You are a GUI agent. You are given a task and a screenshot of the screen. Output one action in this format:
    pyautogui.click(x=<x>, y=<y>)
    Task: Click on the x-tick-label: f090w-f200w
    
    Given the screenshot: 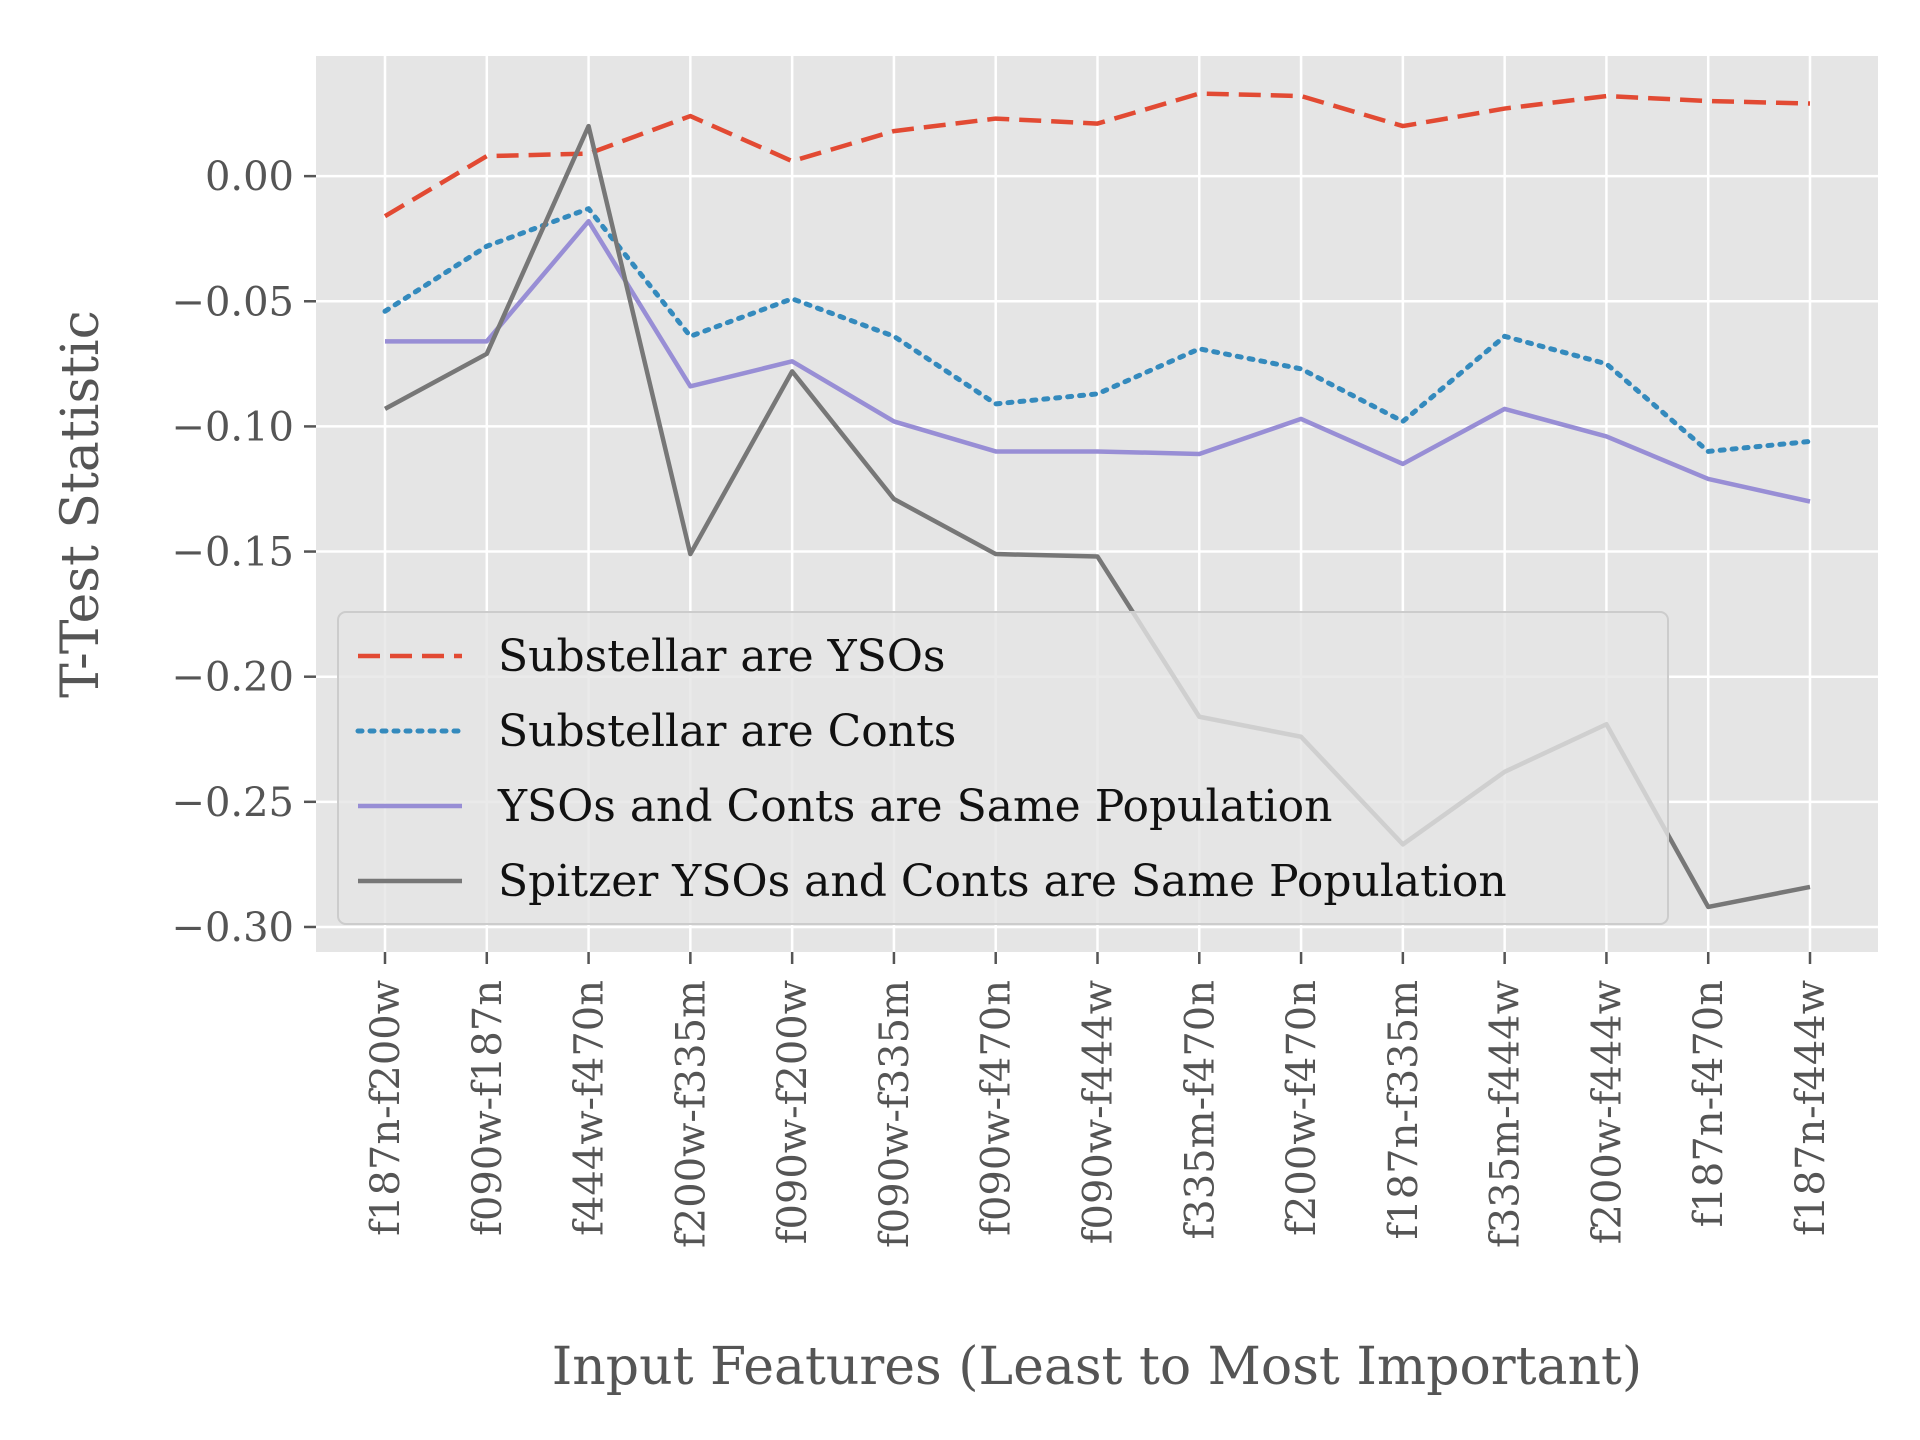 What is the action you would take?
    pyautogui.click(x=793, y=1112)
    